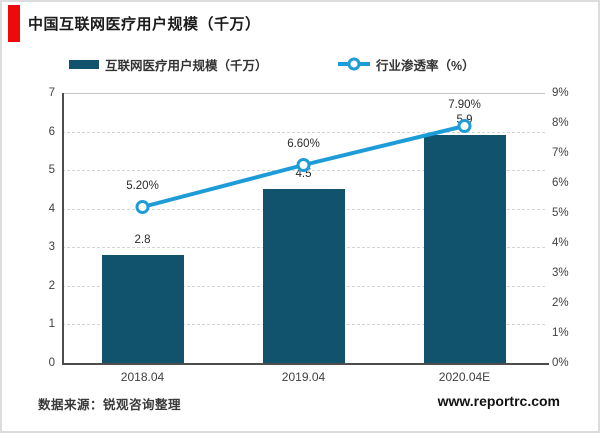 The width and height of the screenshot is (600, 433). What do you see at coordinates (305, 364) in the screenshot?
I see `bottom-axis-line` at bounding box center [305, 364].